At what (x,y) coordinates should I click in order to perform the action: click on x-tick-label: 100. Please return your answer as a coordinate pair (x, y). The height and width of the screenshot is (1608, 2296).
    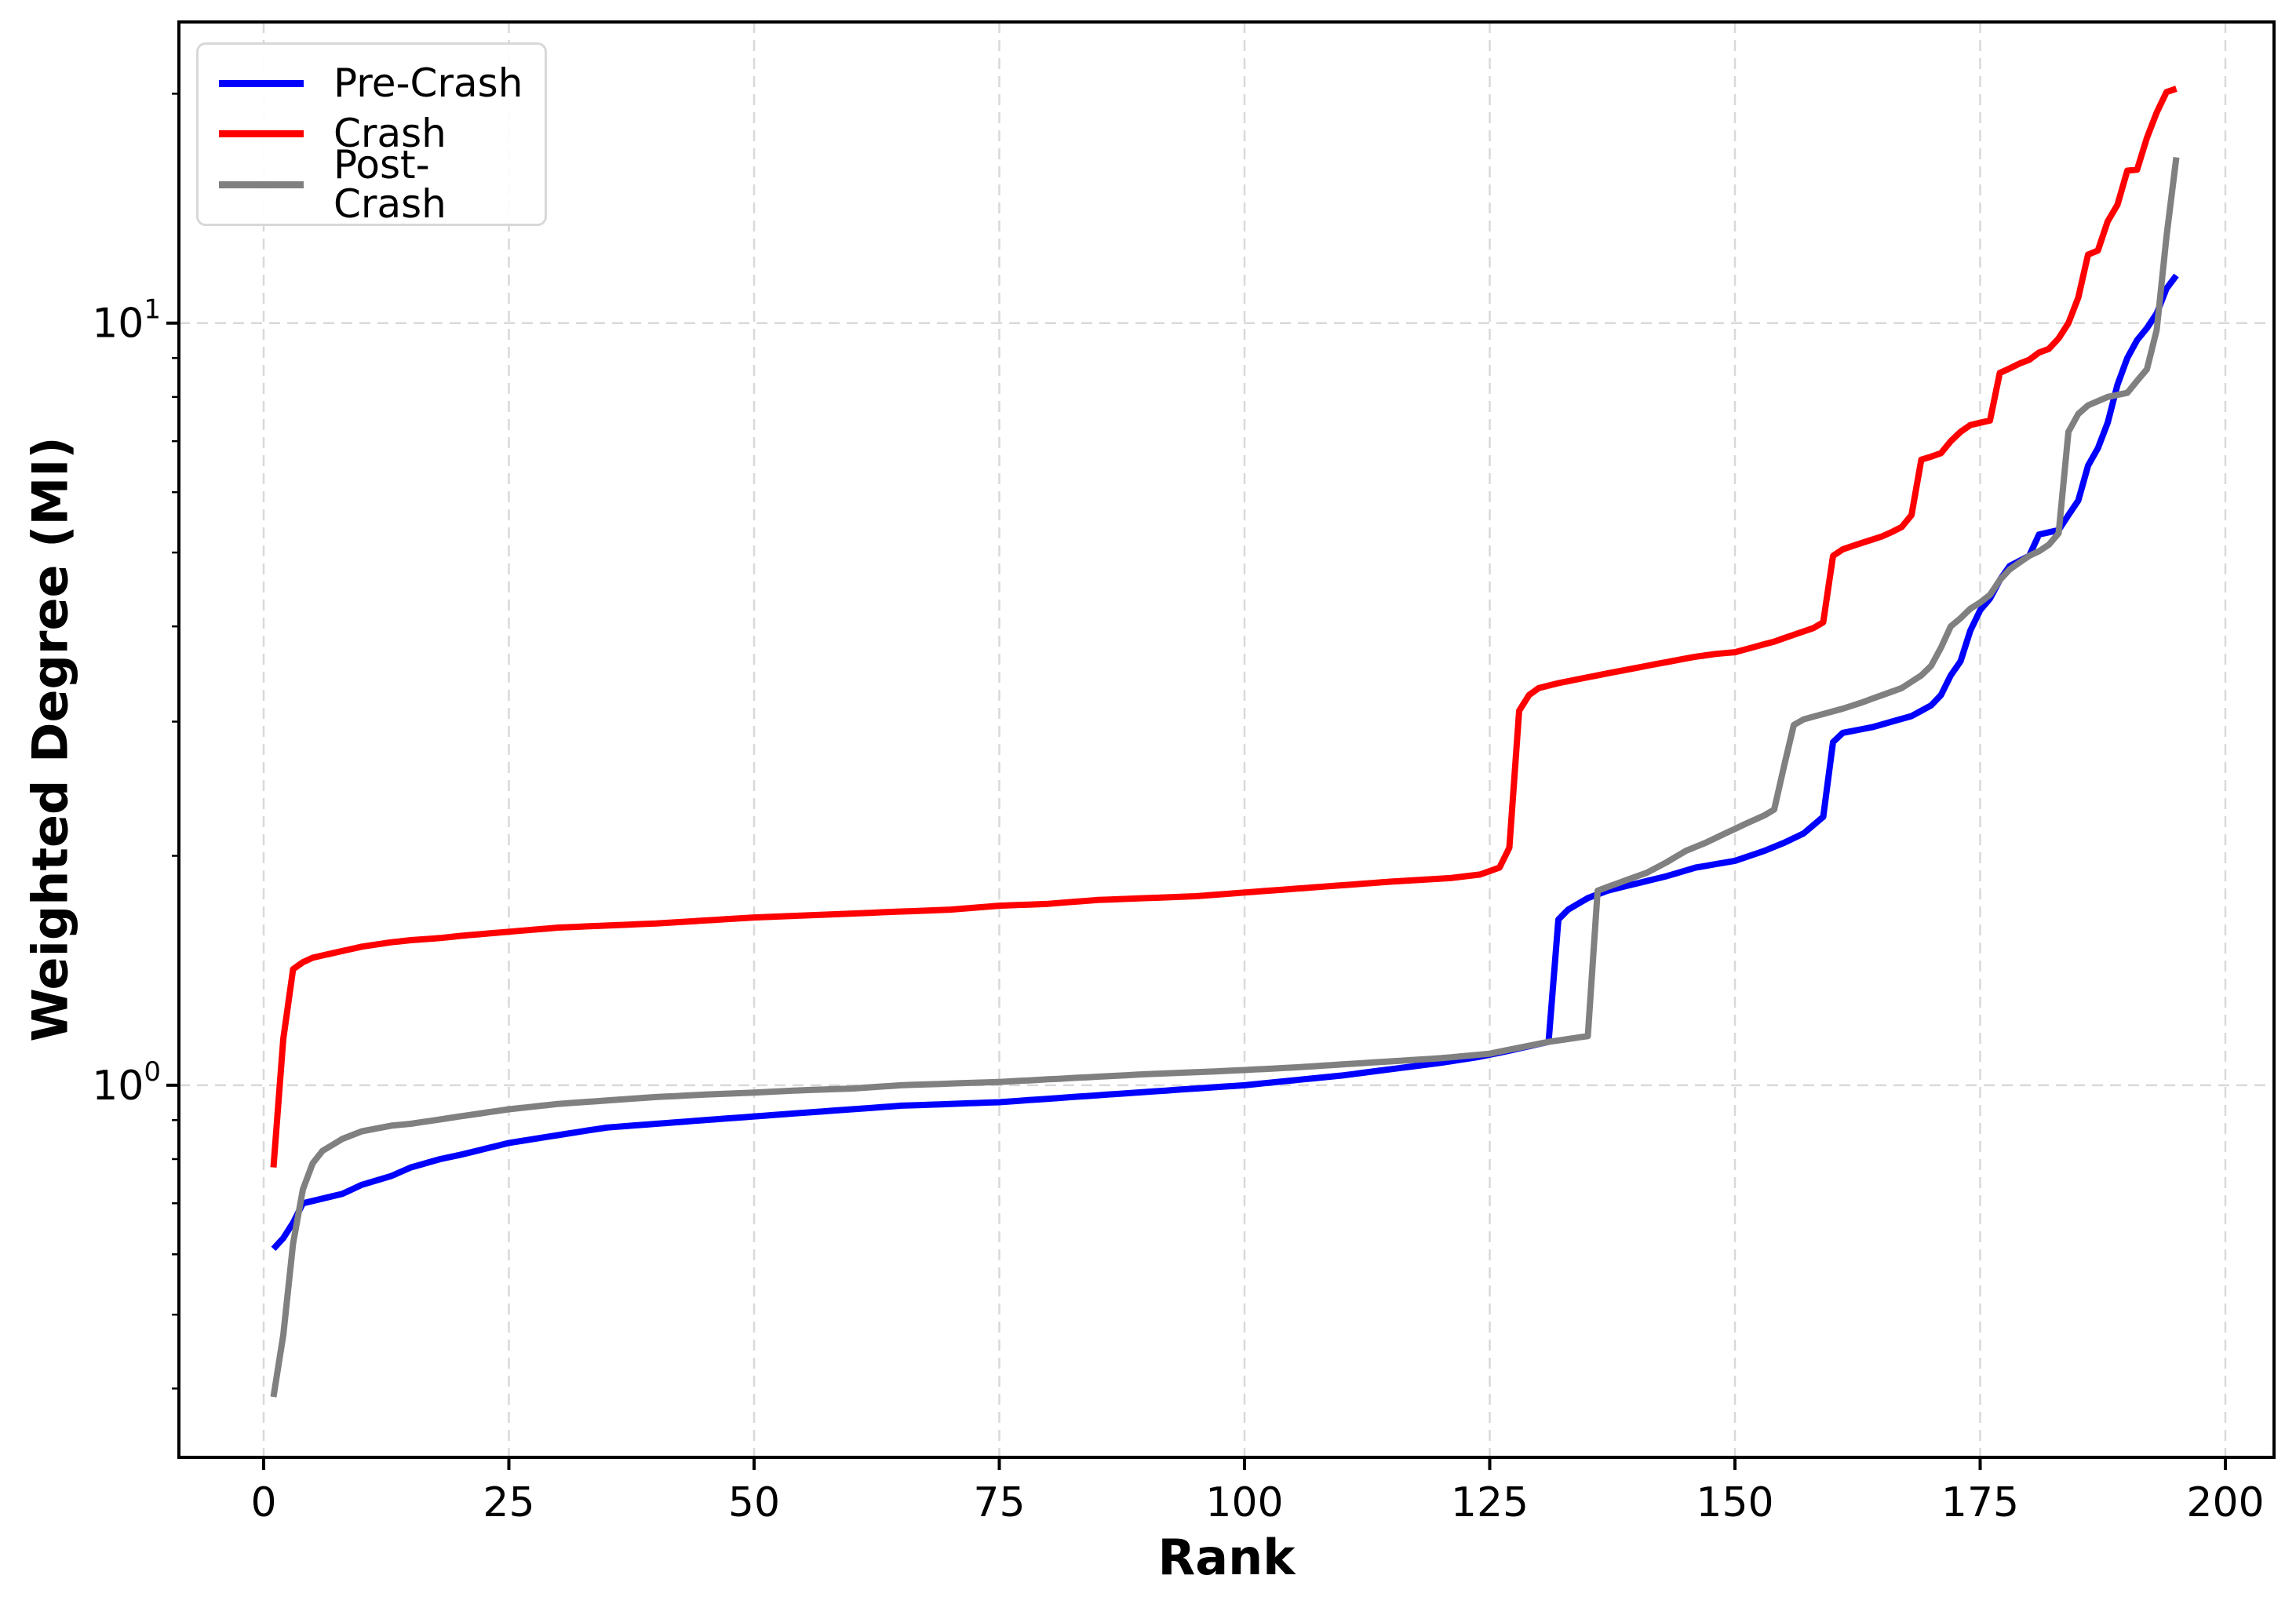
    Looking at the image, I should click on (1244, 1502).